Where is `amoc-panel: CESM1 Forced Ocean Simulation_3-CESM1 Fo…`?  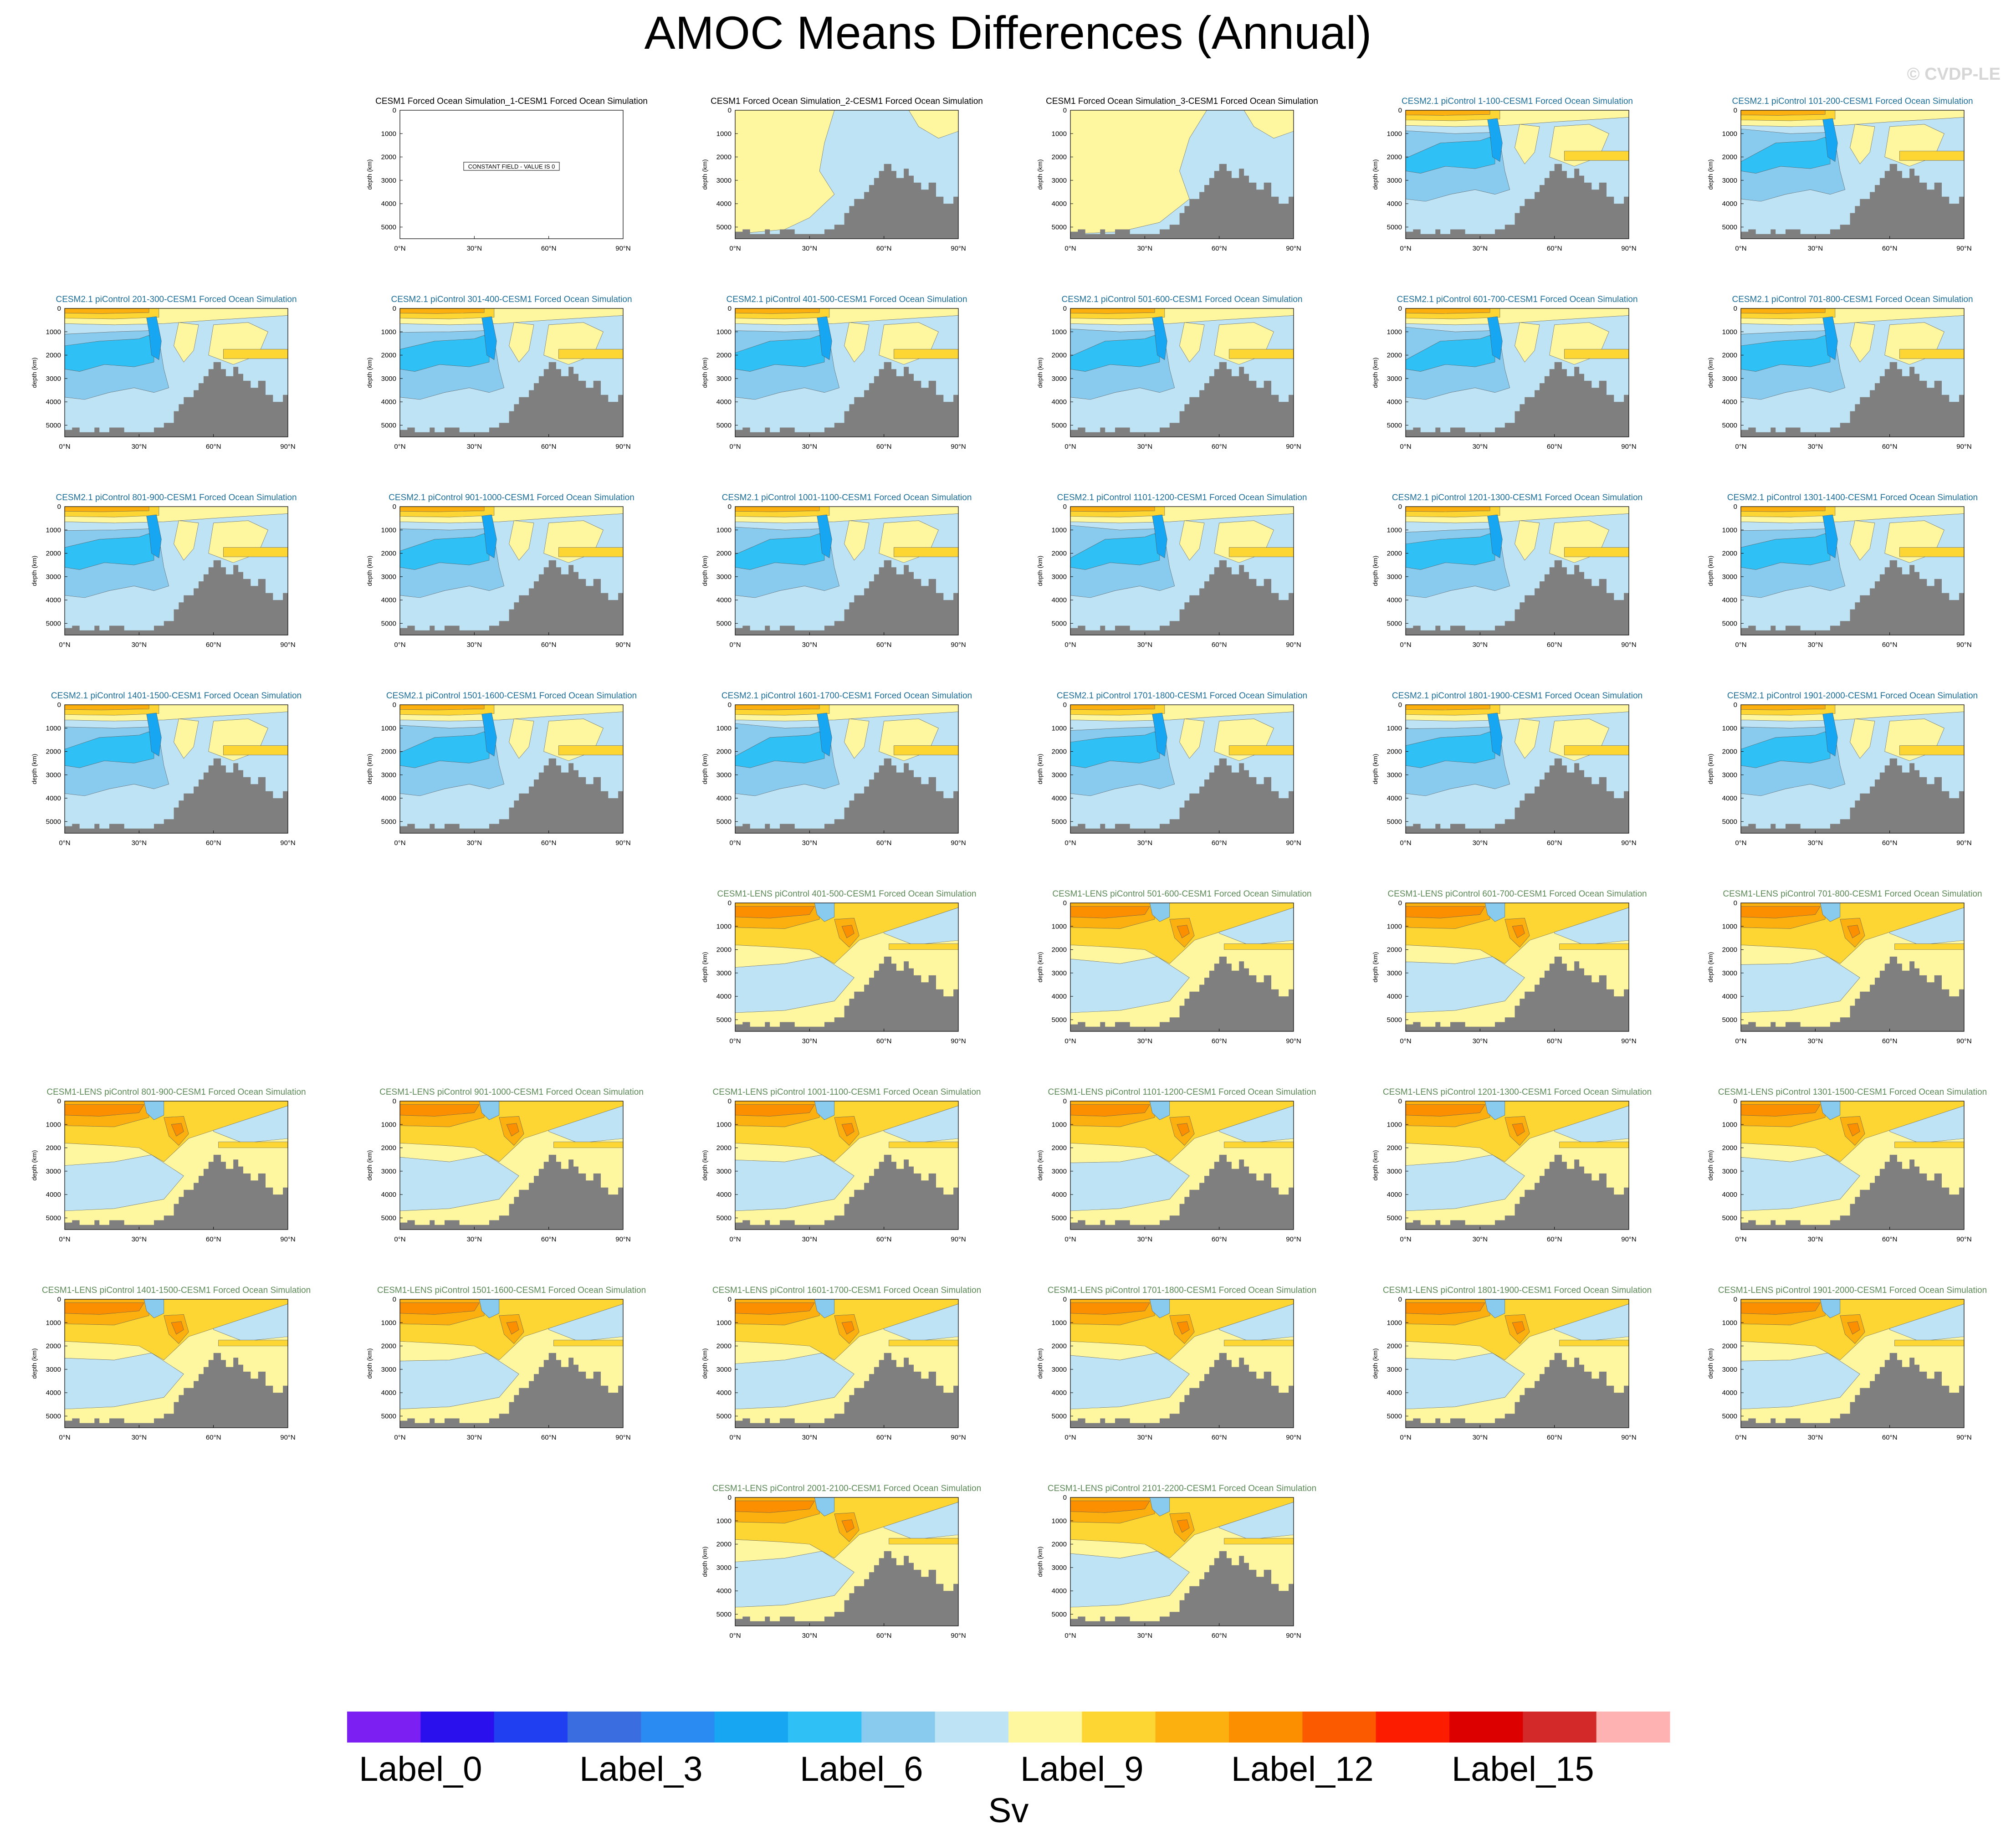 amoc-panel: CESM1 Forced Ocean Simulation_3-CESM1 Fo… is located at coordinates (1177, 174).